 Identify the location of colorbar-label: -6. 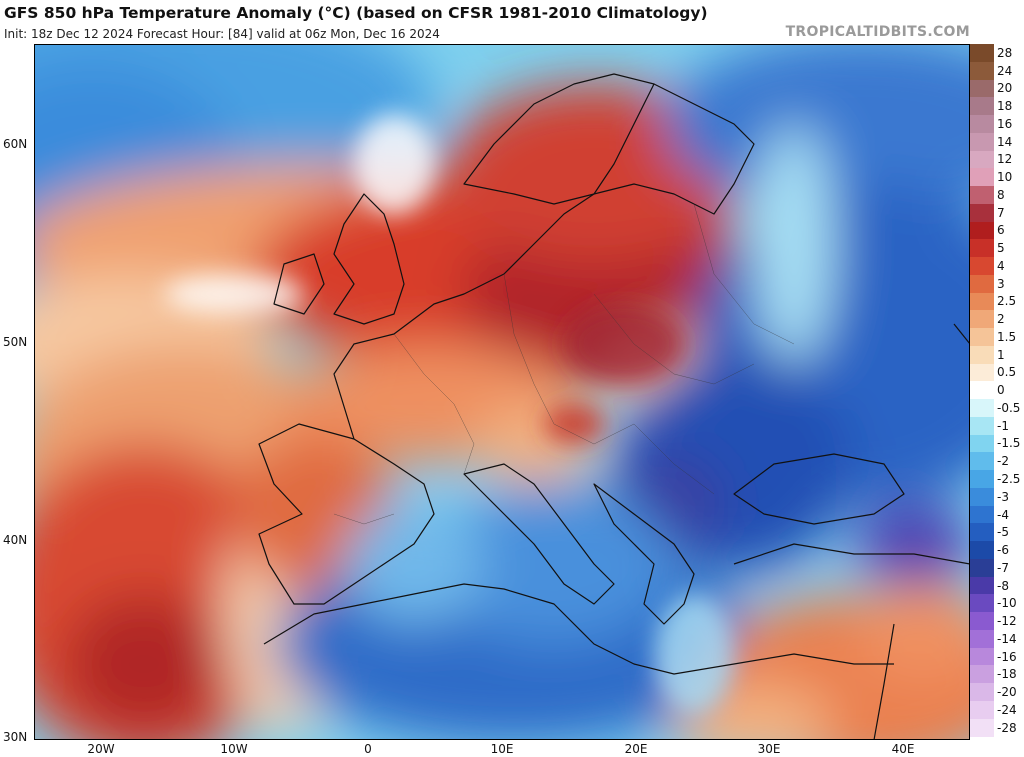
(1003, 550).